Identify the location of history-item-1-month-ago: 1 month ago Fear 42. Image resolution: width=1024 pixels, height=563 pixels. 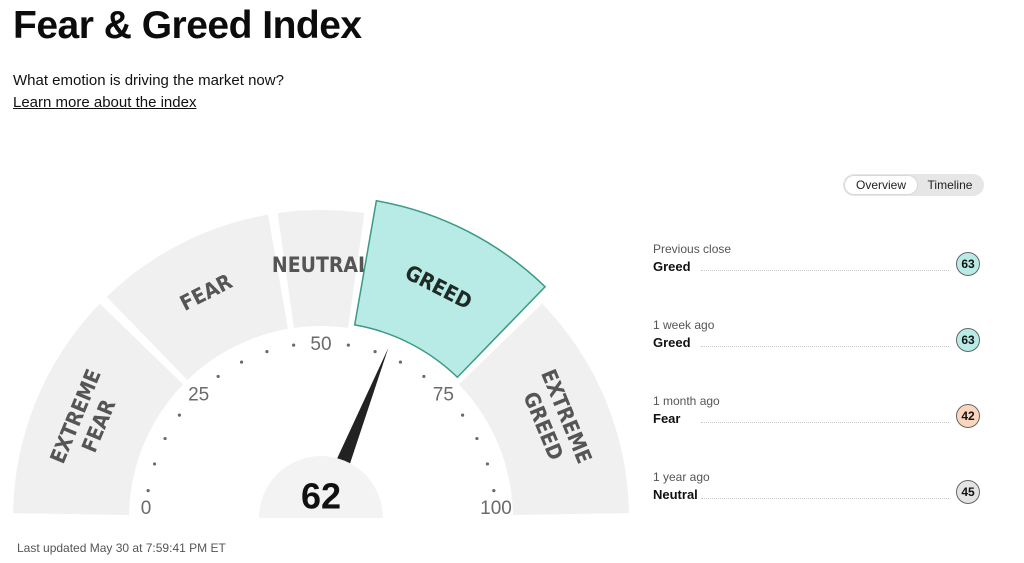
(818, 423).